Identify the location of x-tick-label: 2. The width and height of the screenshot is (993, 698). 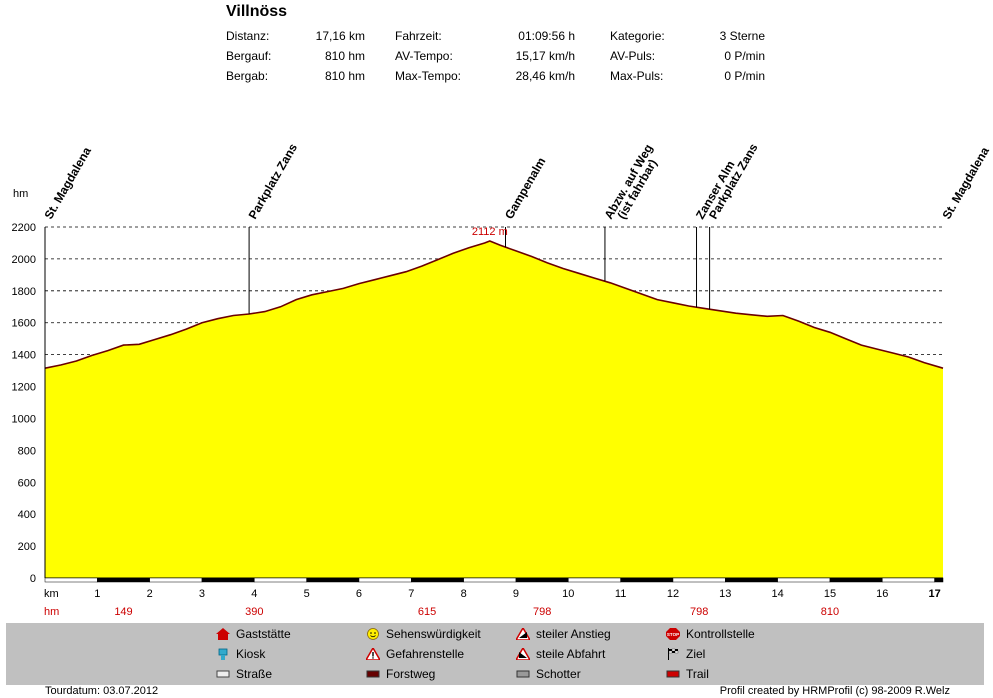
(150, 594).